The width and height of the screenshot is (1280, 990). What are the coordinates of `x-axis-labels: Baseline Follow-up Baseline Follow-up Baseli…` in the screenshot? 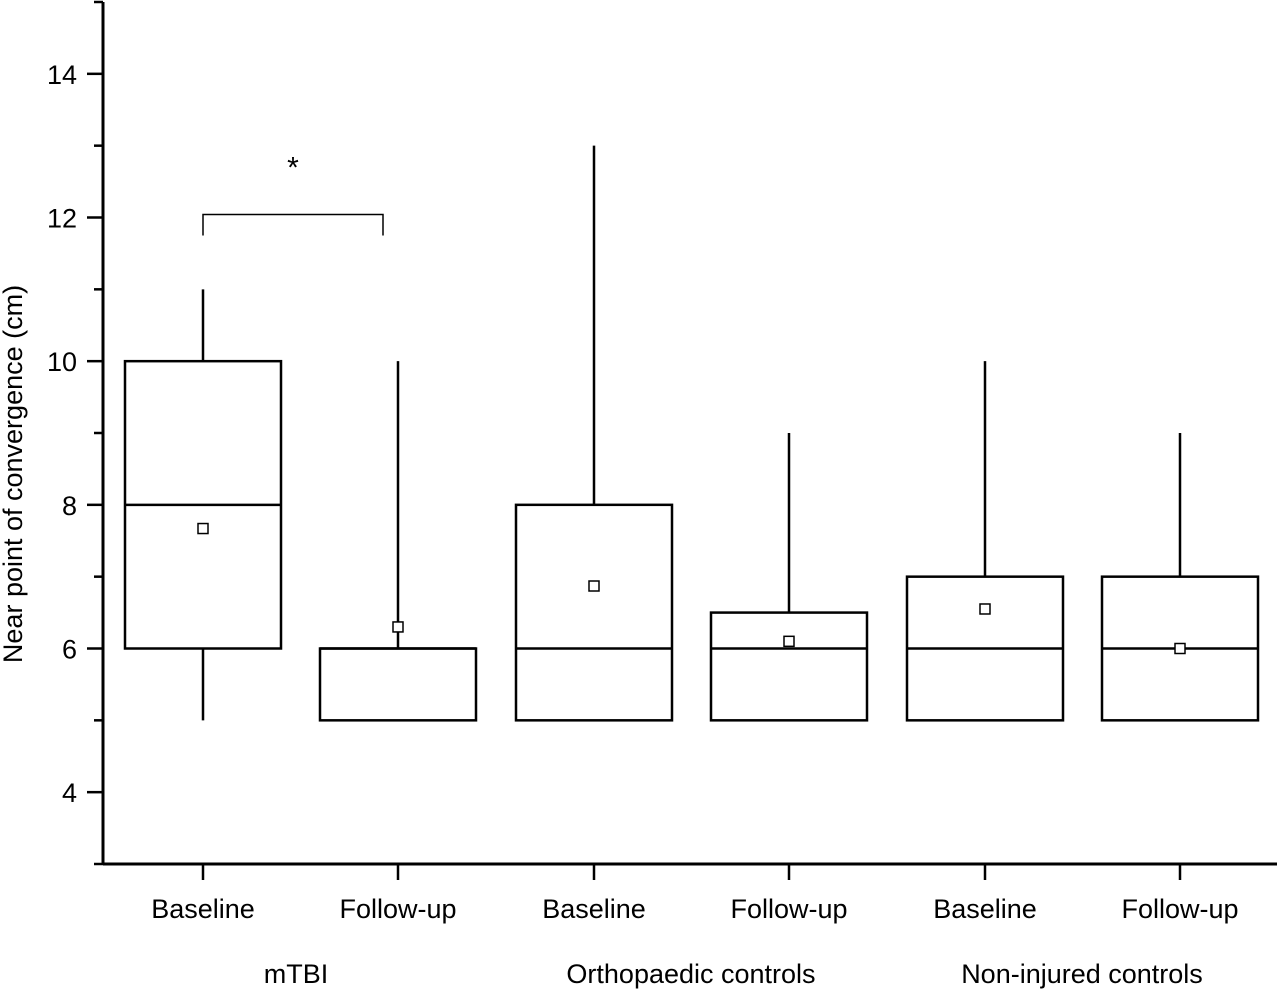 It's located at (694, 941).